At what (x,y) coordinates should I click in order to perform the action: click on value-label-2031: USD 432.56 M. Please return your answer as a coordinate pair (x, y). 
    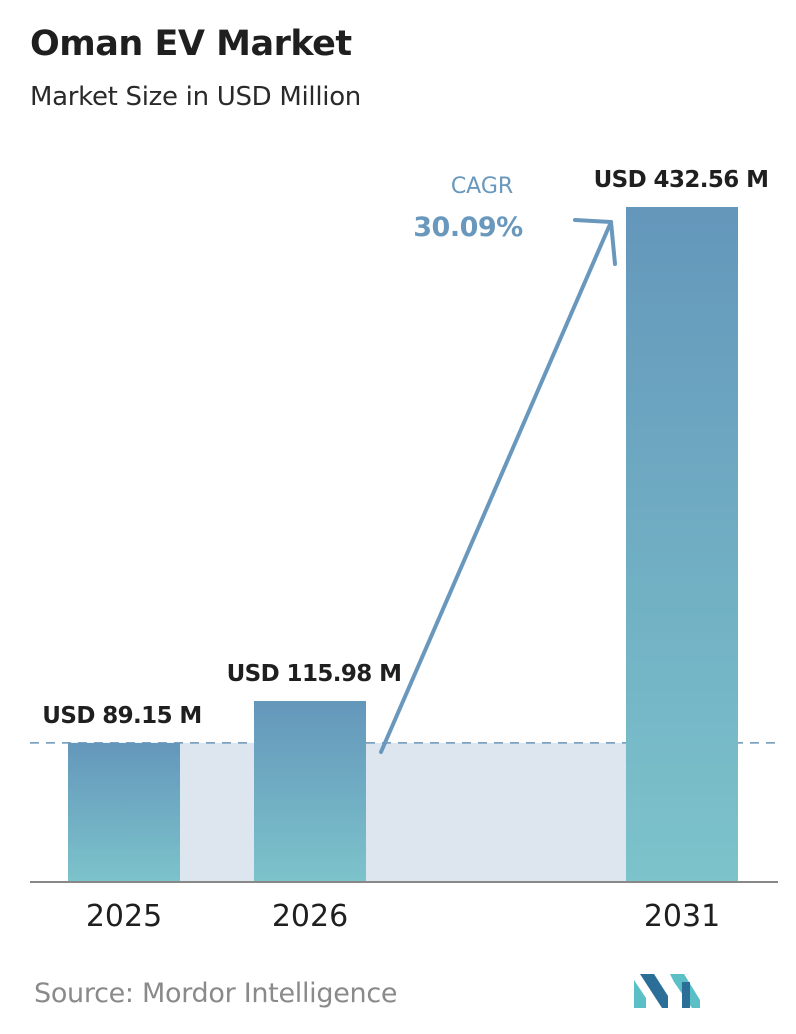
    Looking at the image, I should click on (681, 180).